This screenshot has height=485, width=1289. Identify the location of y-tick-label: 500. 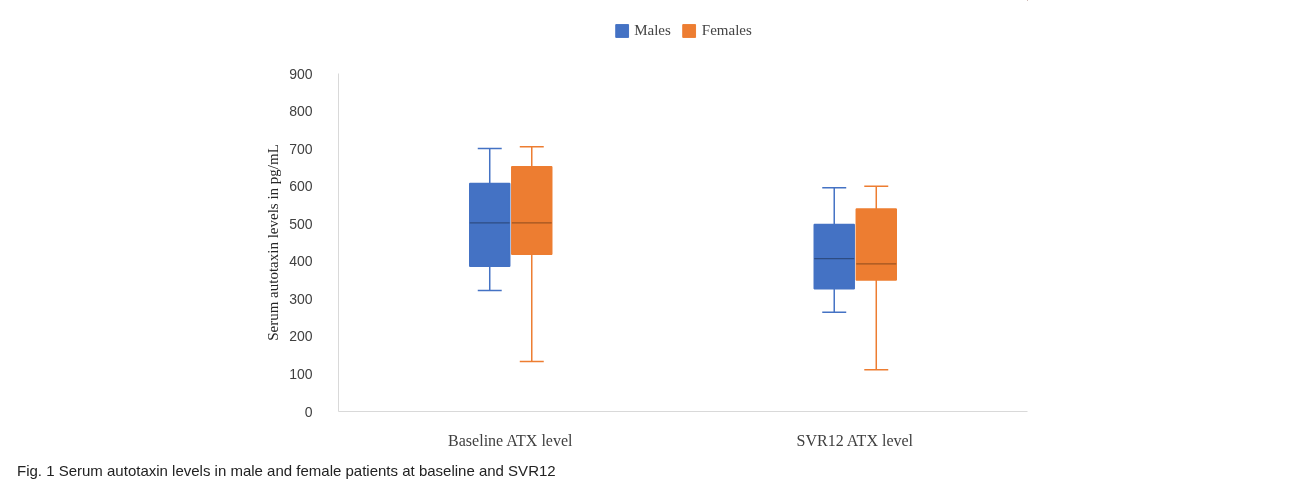
(301, 223).